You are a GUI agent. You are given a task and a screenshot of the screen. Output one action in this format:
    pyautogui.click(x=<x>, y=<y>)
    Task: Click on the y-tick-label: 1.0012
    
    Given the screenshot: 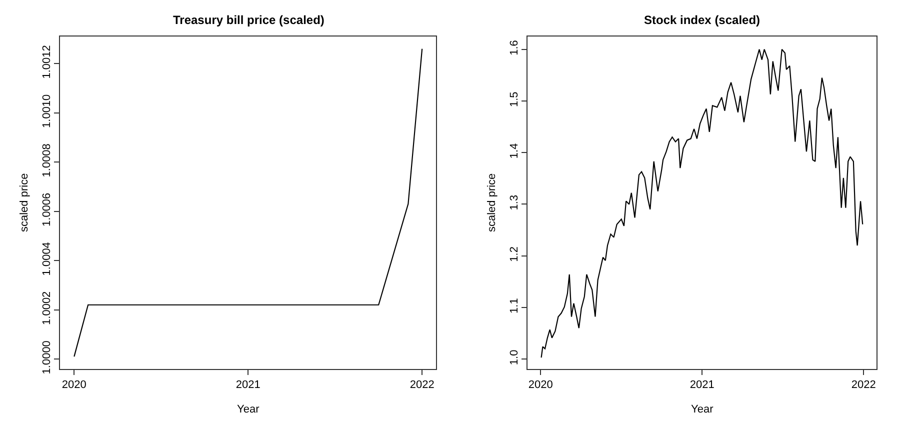 What is the action you would take?
    pyautogui.click(x=46, y=62)
    